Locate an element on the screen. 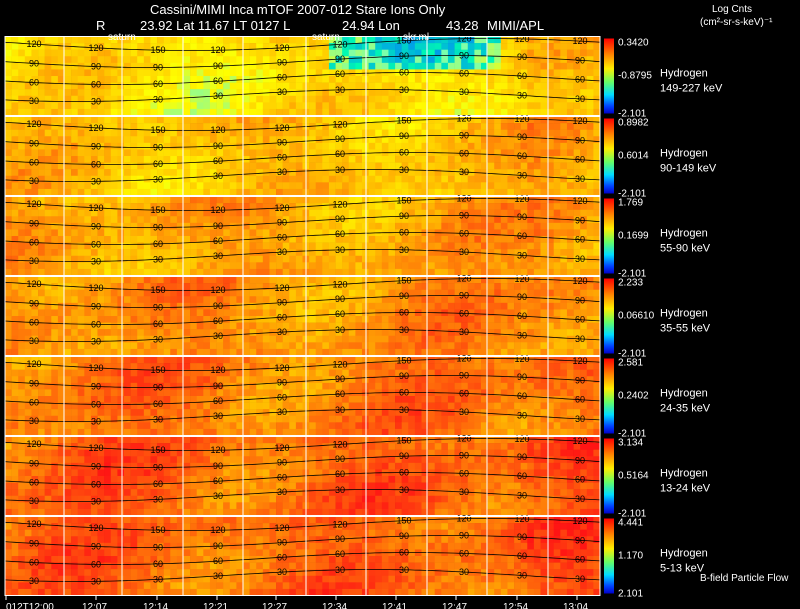 This screenshot has width=800, height=609. contour-label: 120 is located at coordinates (281, 288).